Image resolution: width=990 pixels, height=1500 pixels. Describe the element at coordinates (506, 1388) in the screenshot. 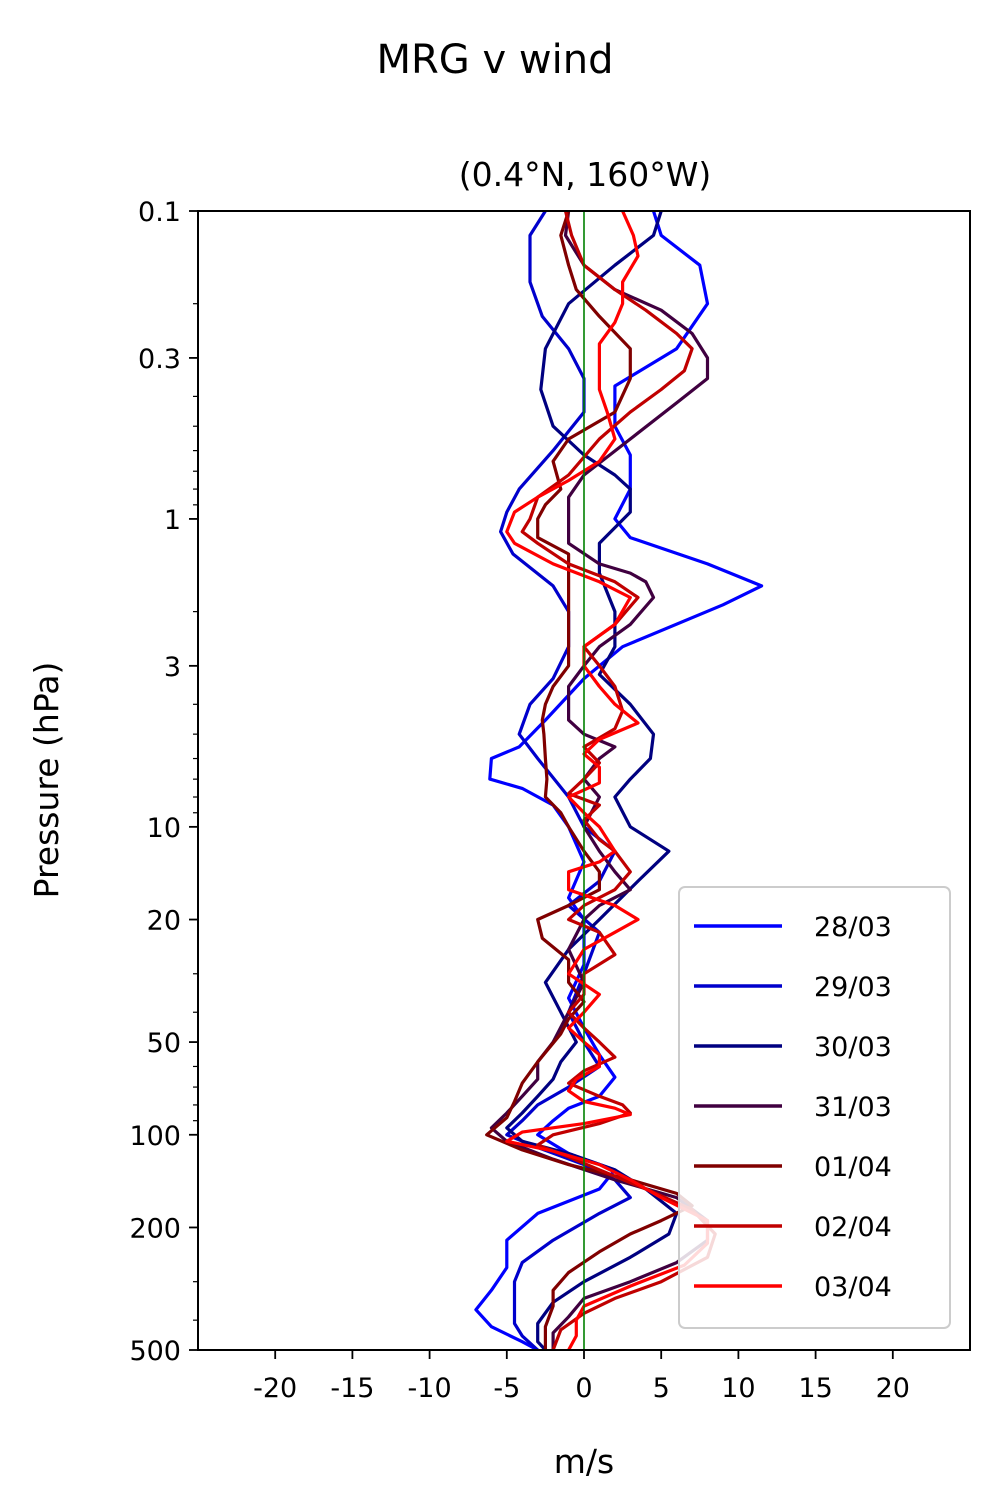

I see `x-tick-label: -5` at that location.